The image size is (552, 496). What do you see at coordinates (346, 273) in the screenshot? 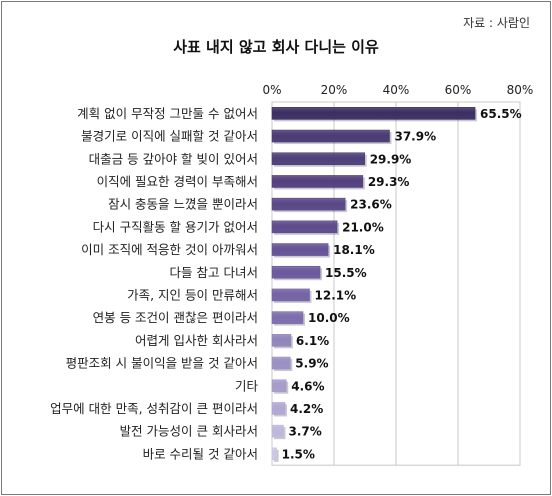
I see `value-label: 15.5%` at bounding box center [346, 273].